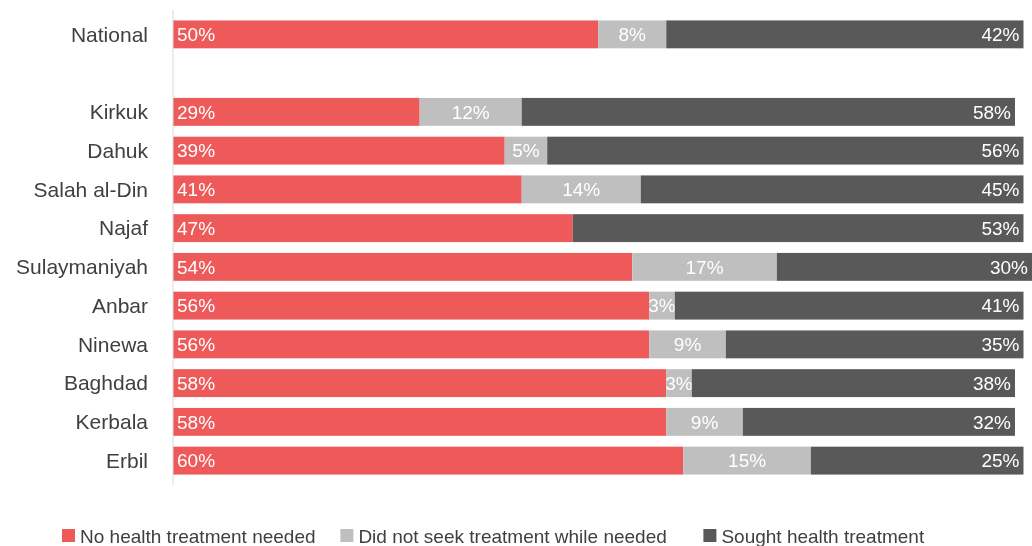 Image resolution: width=1032 pixels, height=546 pixels. I want to click on data-label: 35%, so click(1000, 345).